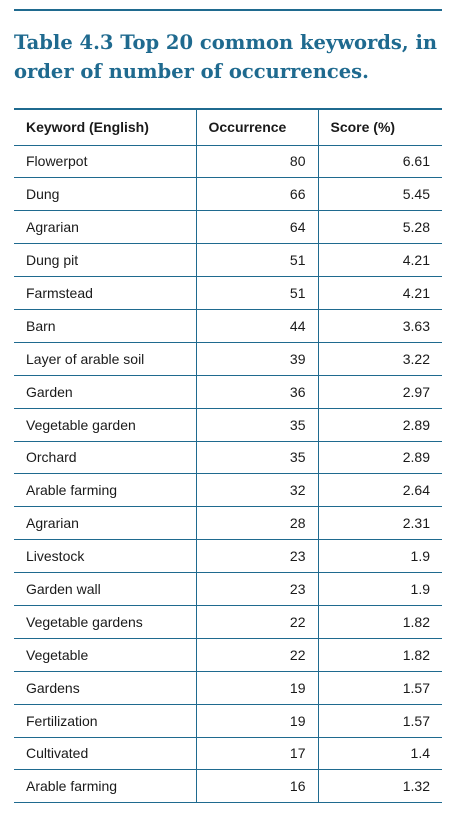  I want to click on keyword-cell: Gardens, so click(105, 688).